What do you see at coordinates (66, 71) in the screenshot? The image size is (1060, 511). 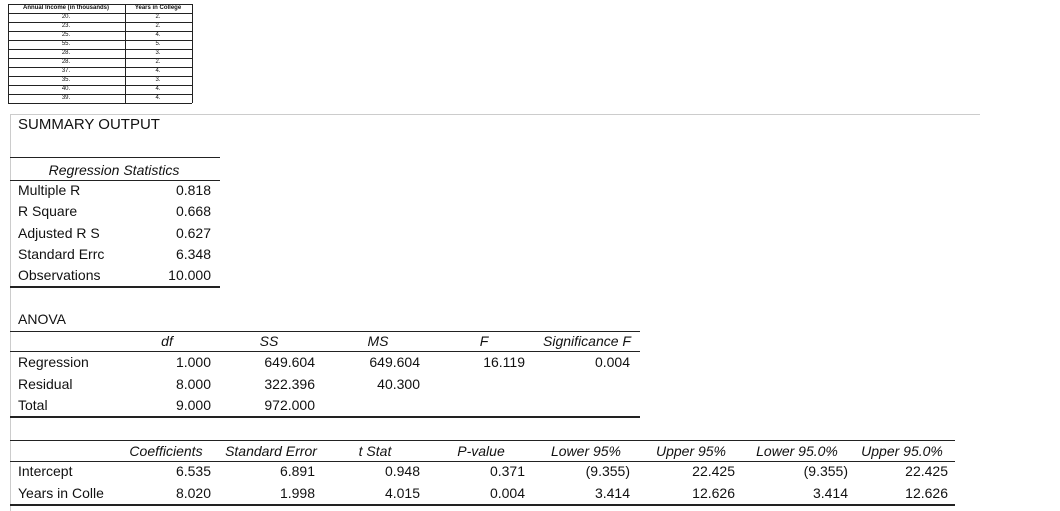 I see `cell: 37.` at bounding box center [66, 71].